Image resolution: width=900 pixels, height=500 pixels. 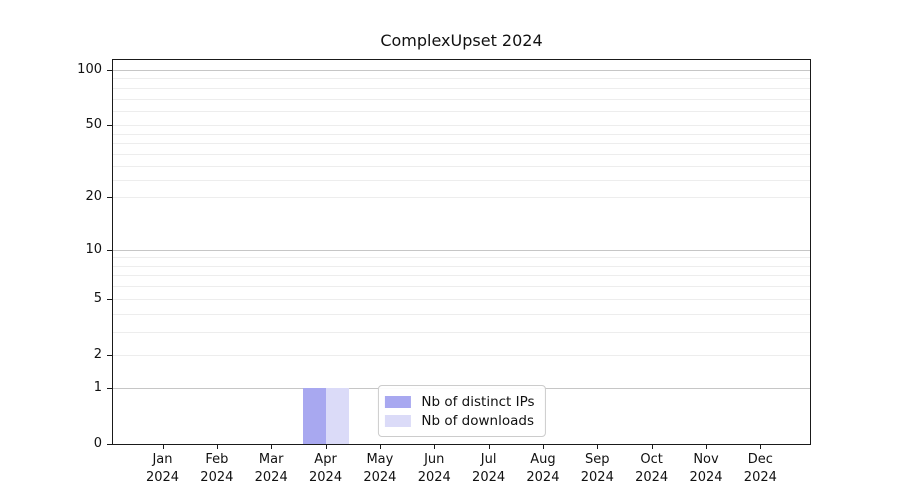 What do you see at coordinates (380, 459) in the screenshot?
I see `x-tick-label-line: May` at bounding box center [380, 459].